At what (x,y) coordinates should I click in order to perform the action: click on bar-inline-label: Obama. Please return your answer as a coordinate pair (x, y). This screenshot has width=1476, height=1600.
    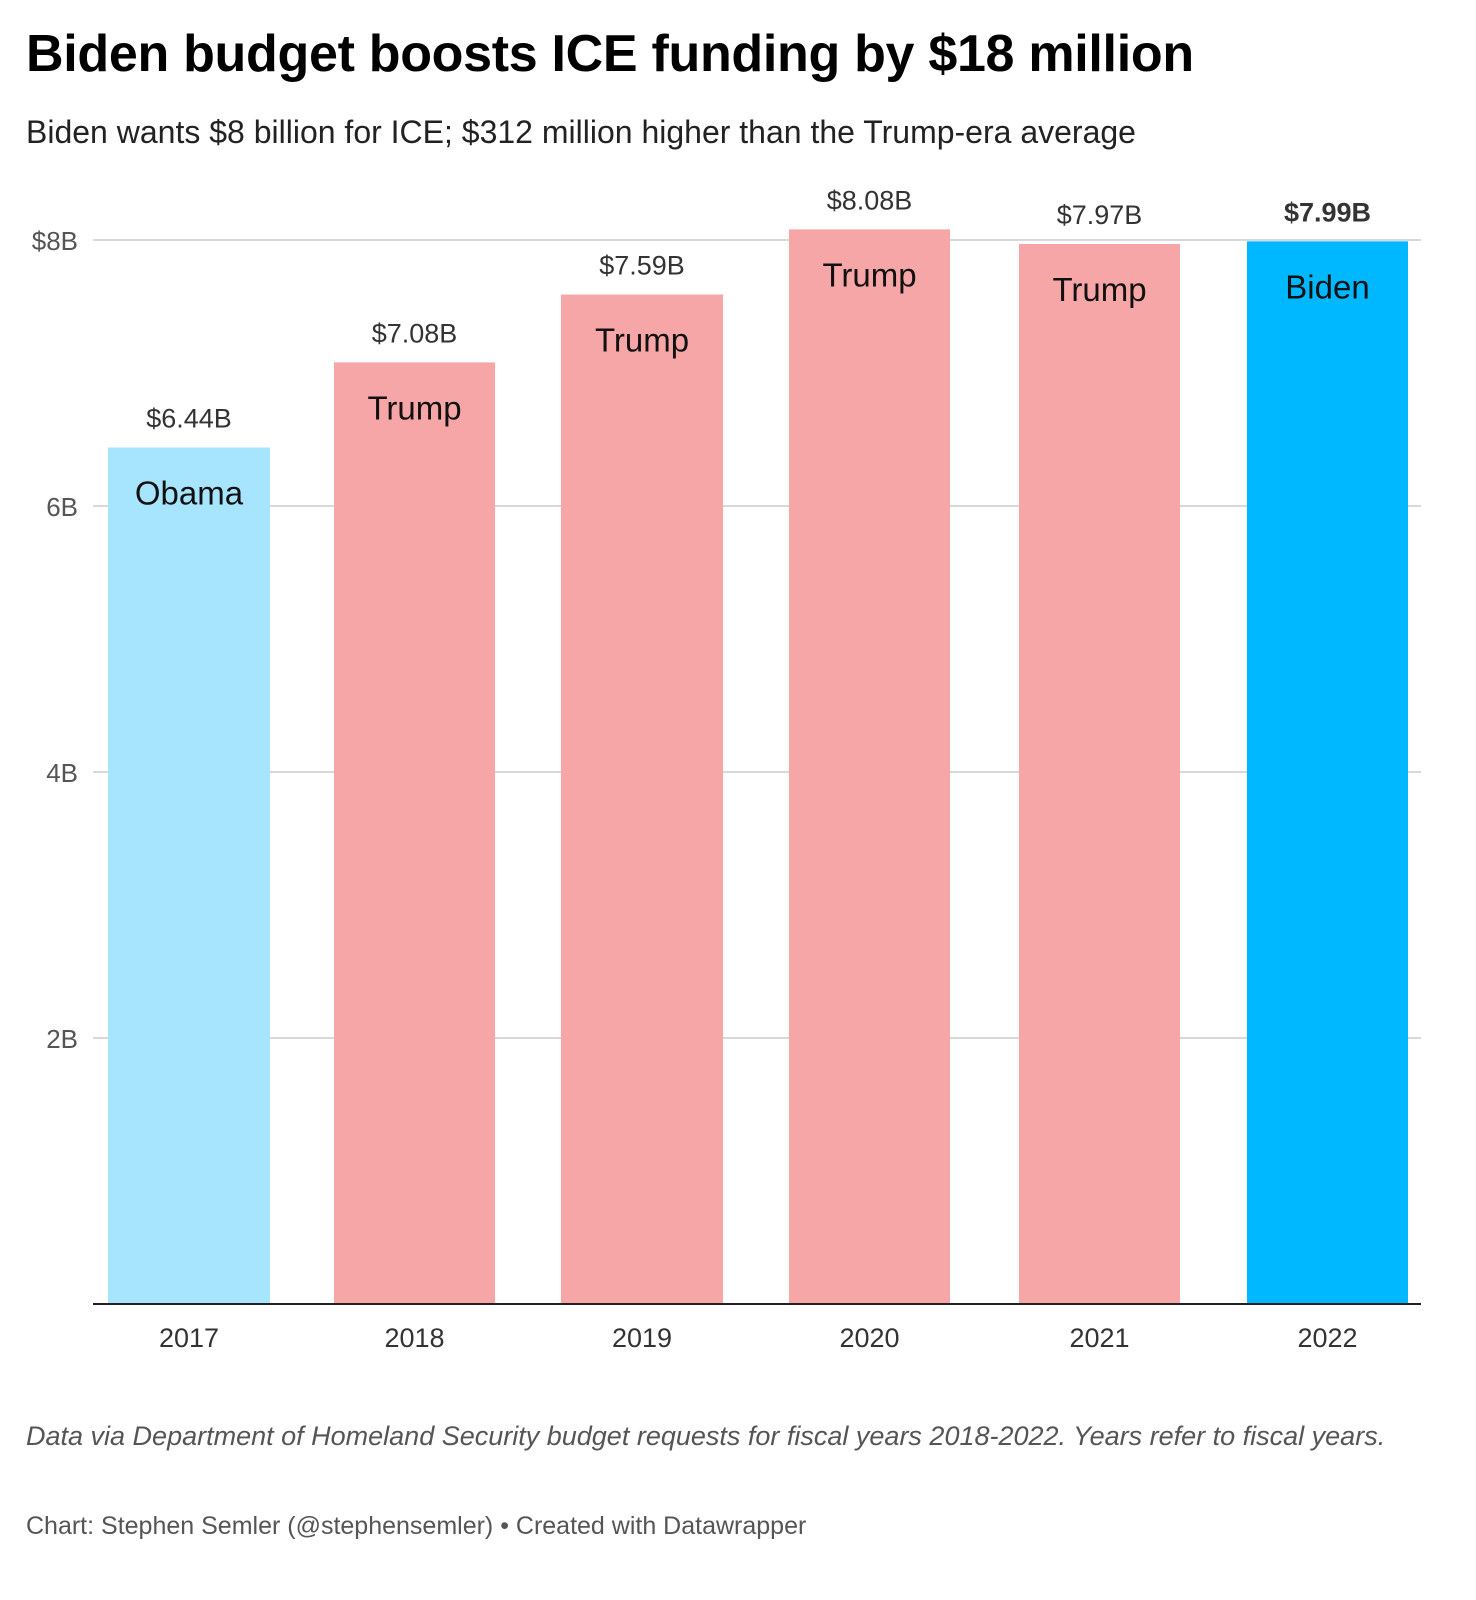
    Looking at the image, I should click on (189, 492).